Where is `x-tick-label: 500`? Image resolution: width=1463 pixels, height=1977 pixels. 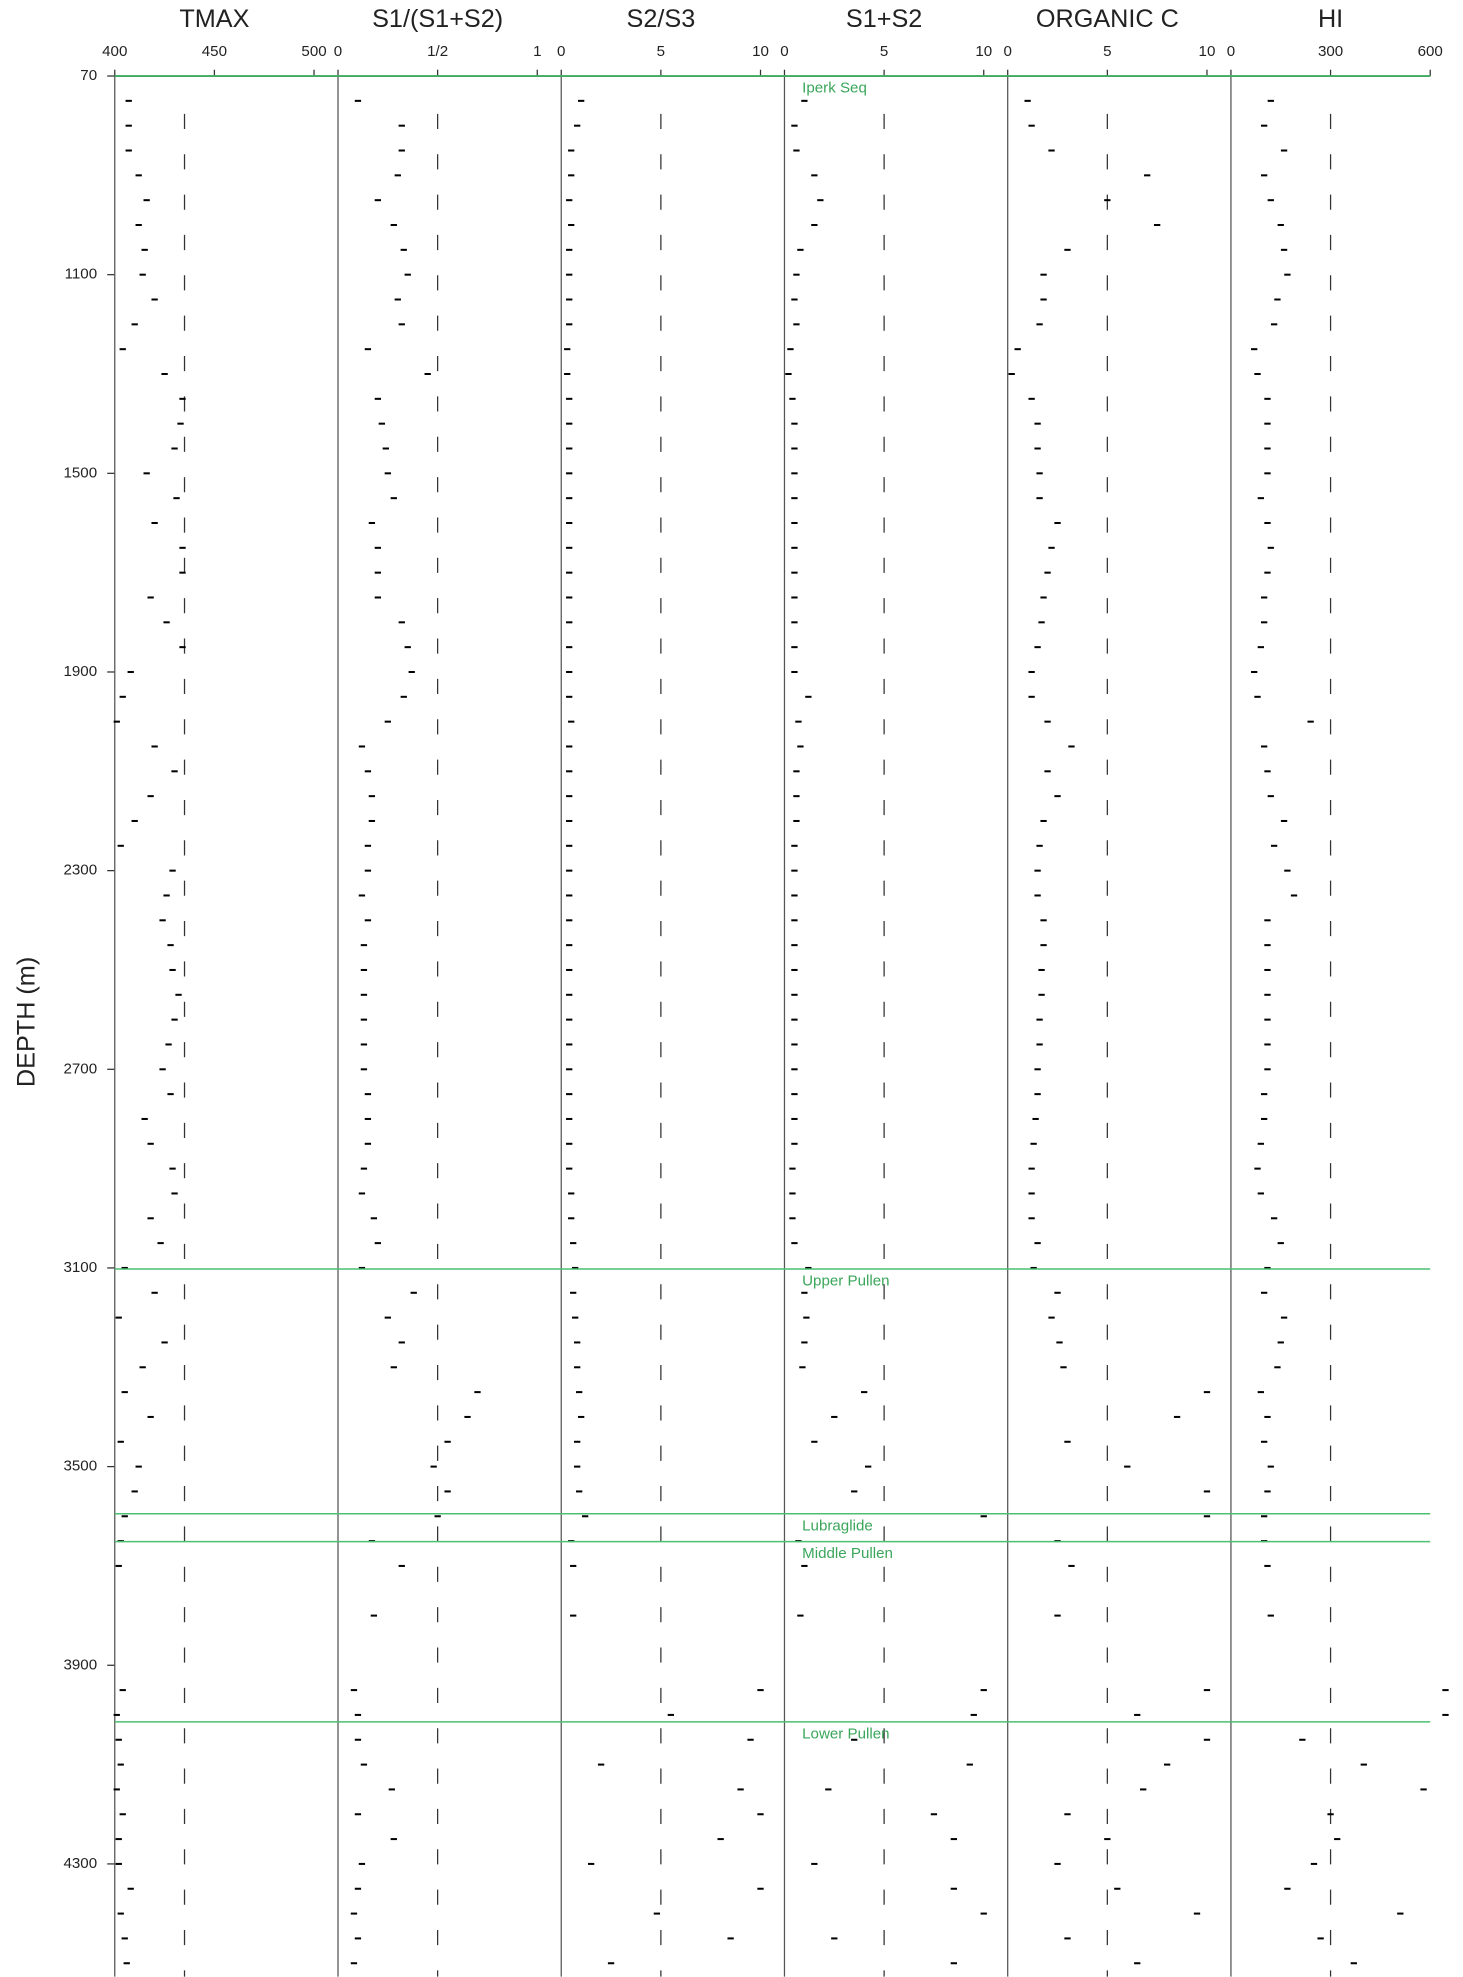
x-tick-label: 500 is located at coordinates (313, 51).